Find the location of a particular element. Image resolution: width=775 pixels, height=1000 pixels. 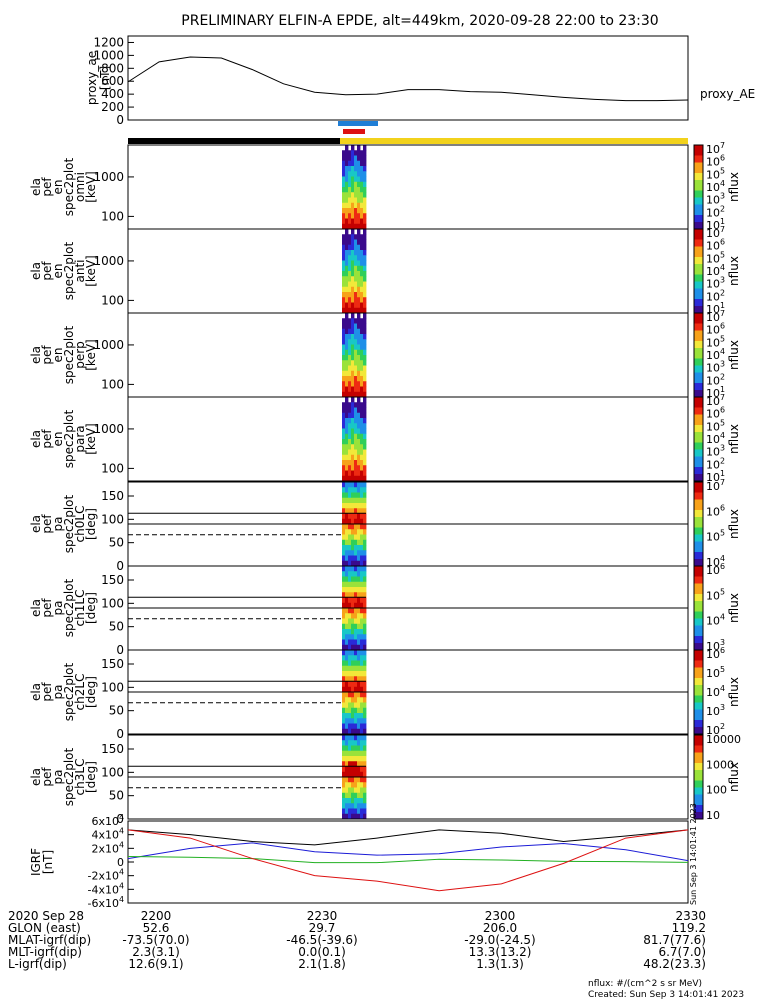

footer-value: 48.2(23.3) is located at coordinates (674, 964).